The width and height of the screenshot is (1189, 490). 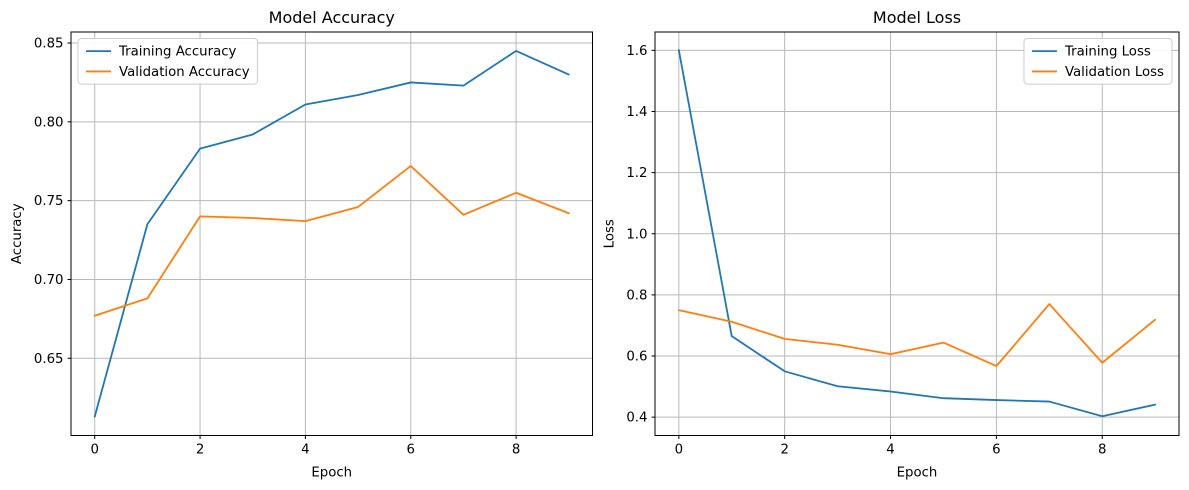 What do you see at coordinates (636, 173) in the screenshot?
I see `y-tick-label: 1.2` at bounding box center [636, 173].